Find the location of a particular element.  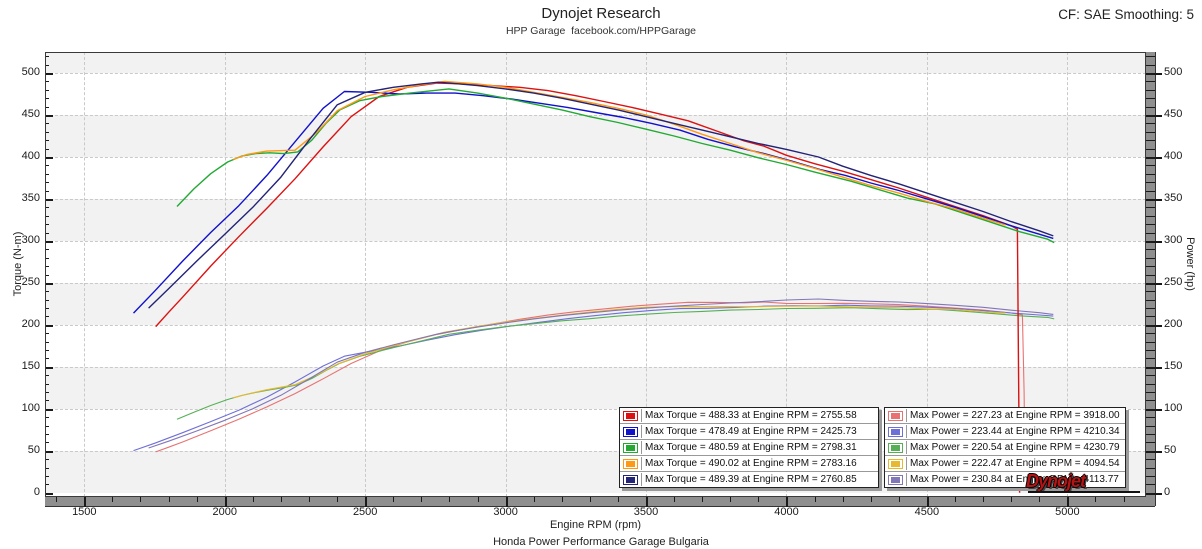

y-tick-label-right: 200 is located at coordinates (1173, 323).